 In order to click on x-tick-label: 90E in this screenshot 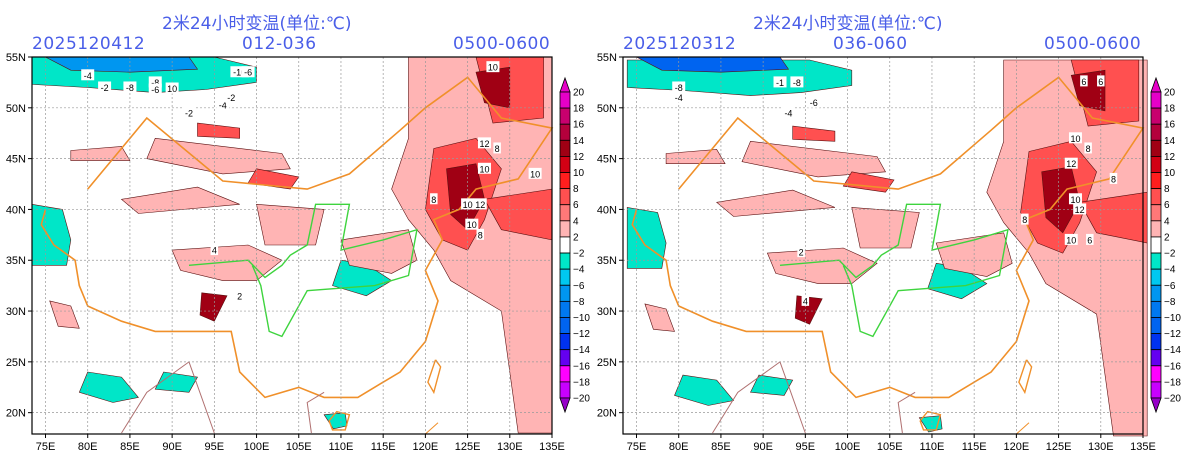, I will do `click(172, 447)`.